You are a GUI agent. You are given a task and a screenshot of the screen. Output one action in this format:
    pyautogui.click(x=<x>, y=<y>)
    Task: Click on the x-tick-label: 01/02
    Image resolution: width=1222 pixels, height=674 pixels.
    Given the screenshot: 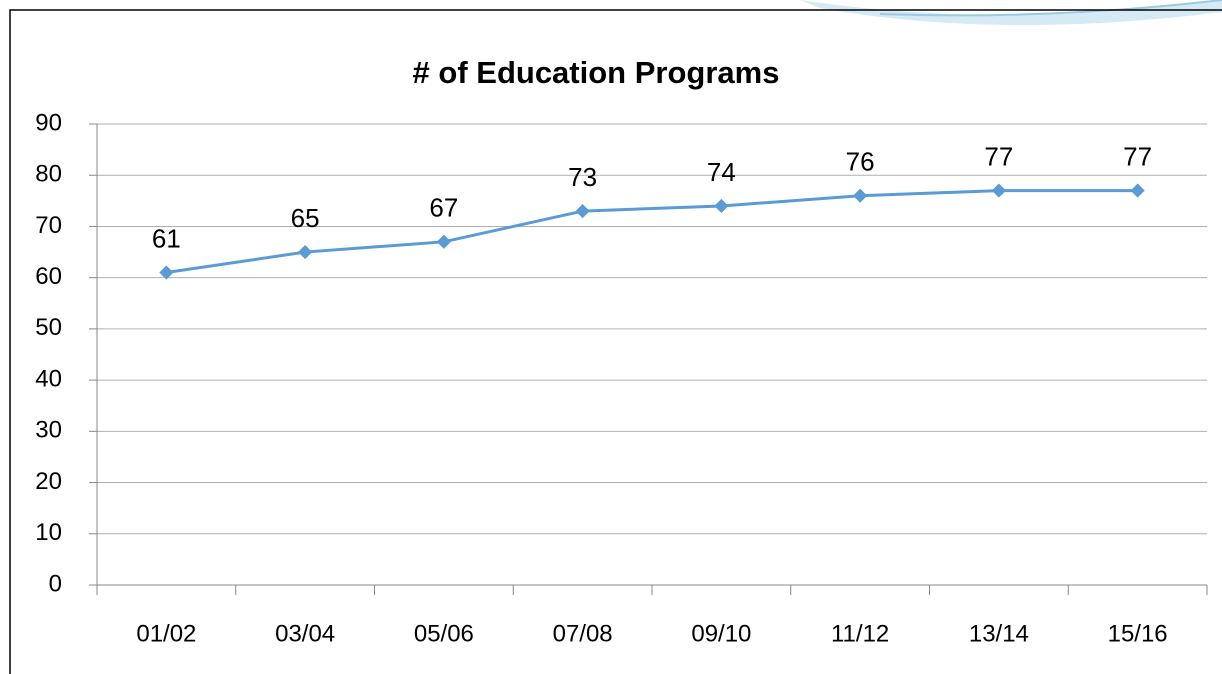 What is the action you would take?
    pyautogui.click(x=166, y=633)
    